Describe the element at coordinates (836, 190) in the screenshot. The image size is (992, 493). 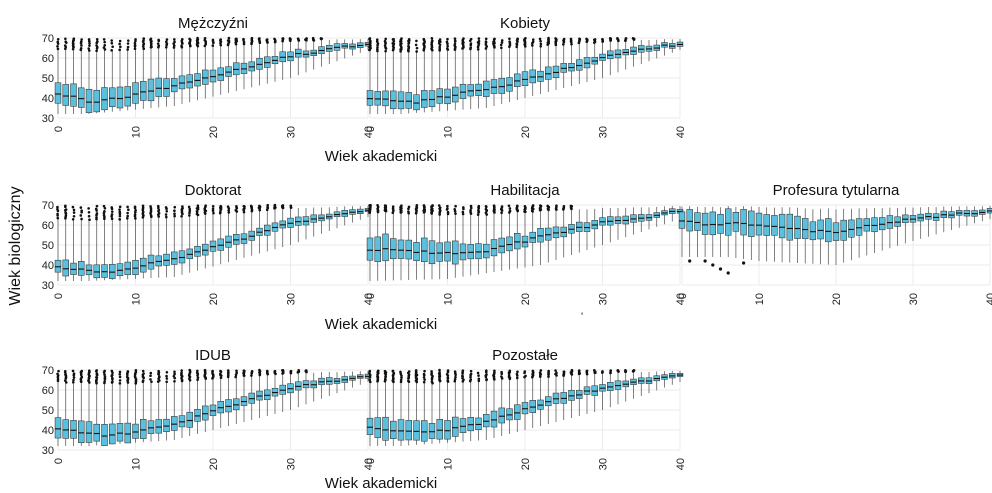
I see `panel-title: Profesura tytularna` at that location.